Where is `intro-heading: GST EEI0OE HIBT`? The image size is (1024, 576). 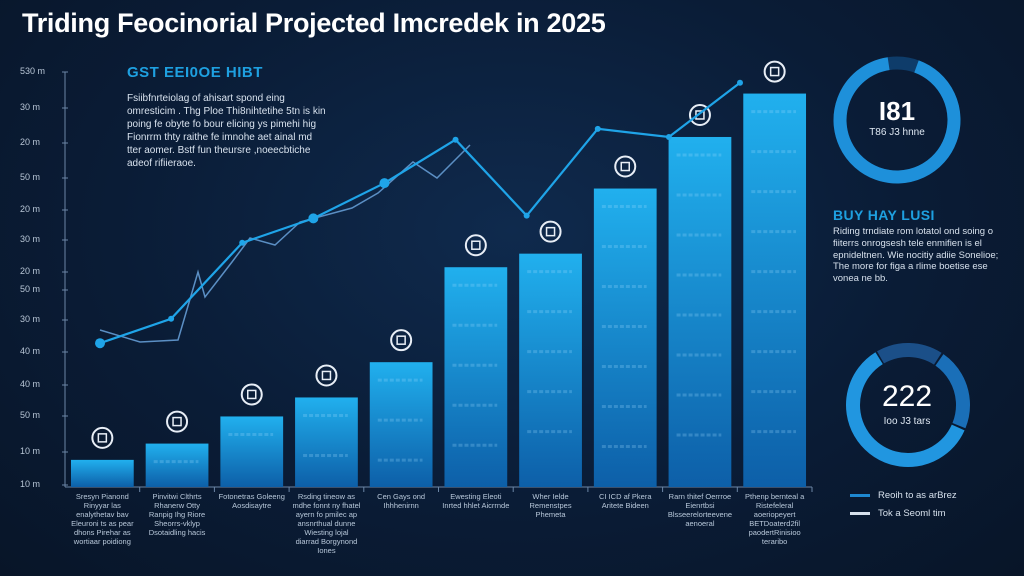
intro-heading: GST EEI0OE HIBT is located at coordinates (195, 72).